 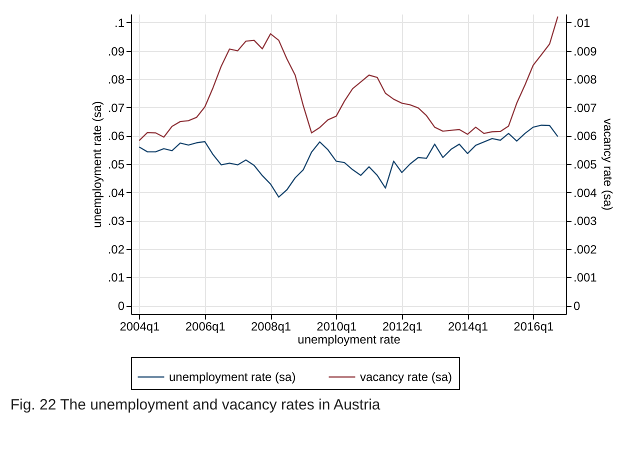 I want to click on y-tick-label: 0, so click(x=121, y=306).